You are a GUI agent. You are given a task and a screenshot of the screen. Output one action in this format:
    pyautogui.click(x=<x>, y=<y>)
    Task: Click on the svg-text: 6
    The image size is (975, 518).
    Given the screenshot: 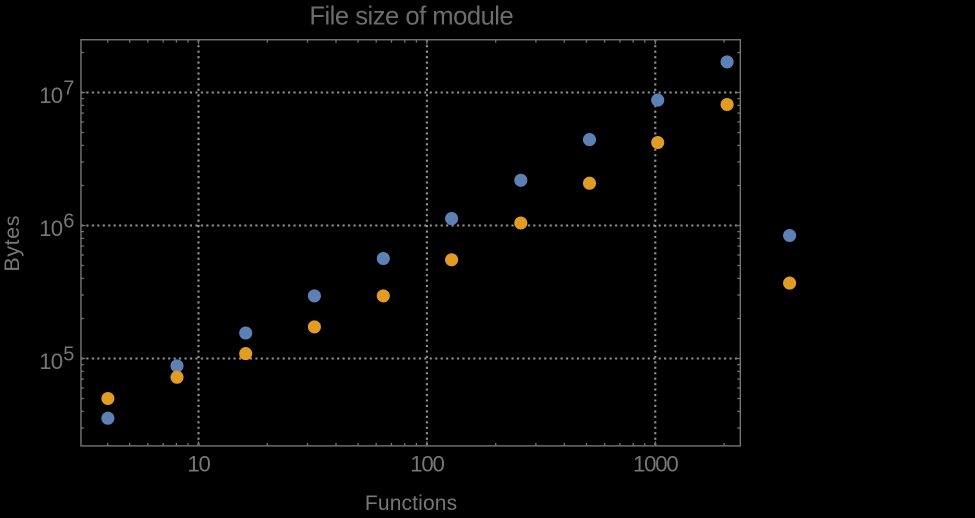 What is the action you would take?
    pyautogui.click(x=68, y=222)
    